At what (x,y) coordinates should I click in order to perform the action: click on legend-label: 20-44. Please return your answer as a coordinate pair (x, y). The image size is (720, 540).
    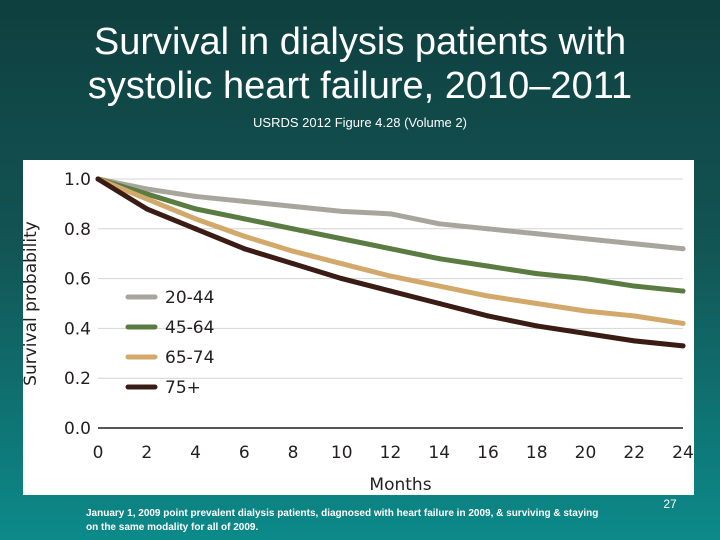
    Looking at the image, I should click on (189, 298).